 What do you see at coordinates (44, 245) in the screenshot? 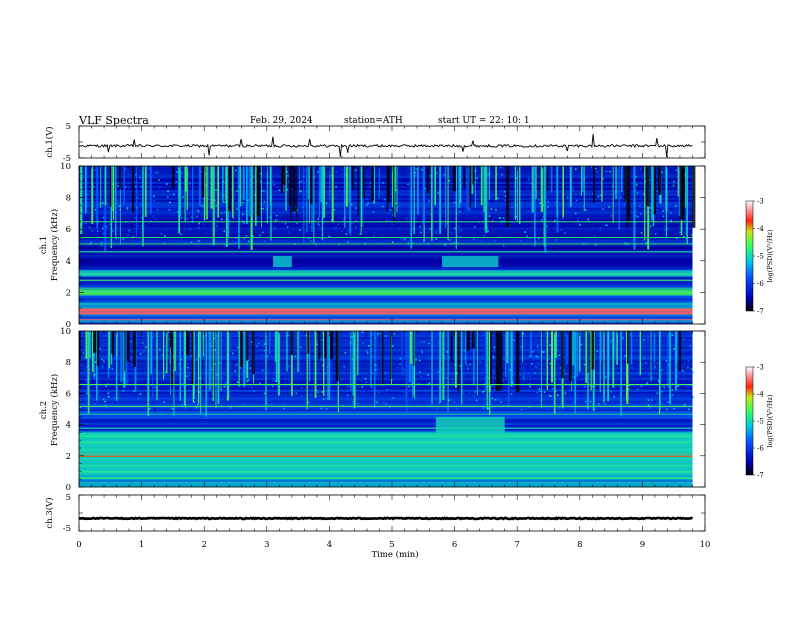
I see `ch1-spectrogram-channel-label: ch.1` at bounding box center [44, 245].